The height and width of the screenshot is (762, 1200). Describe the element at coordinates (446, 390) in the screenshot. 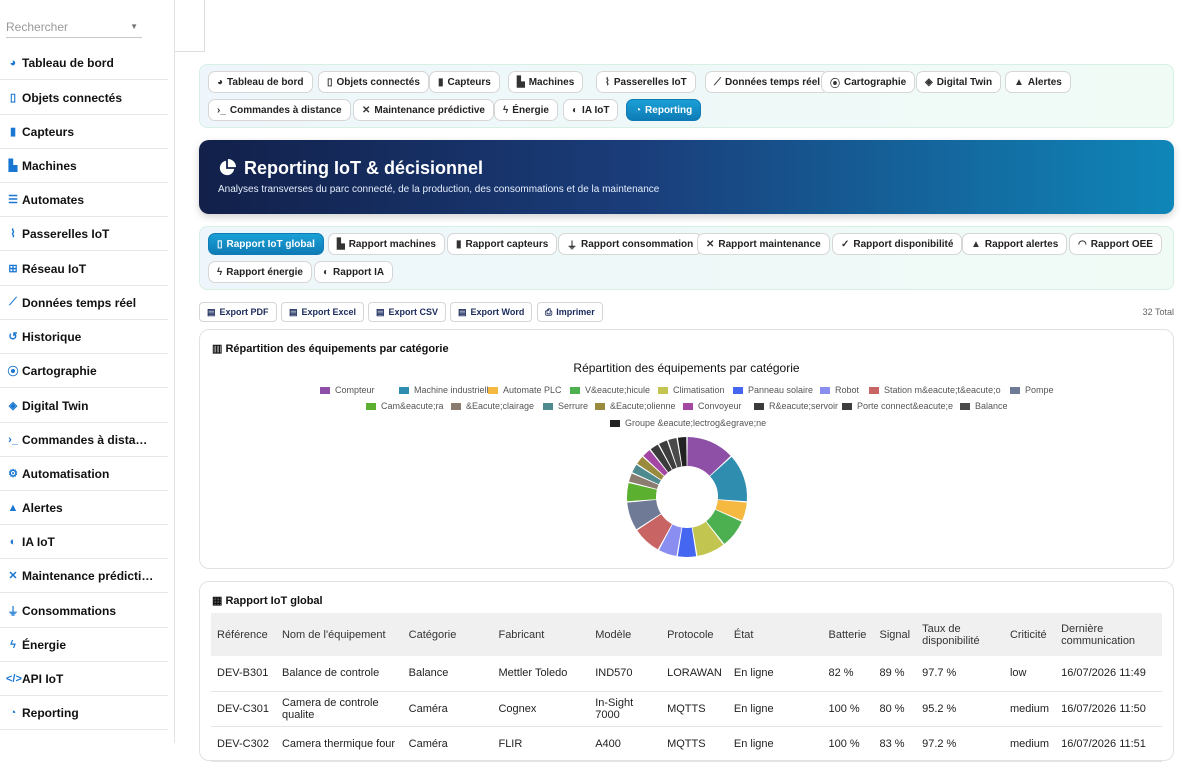

I see `legend-item: Machine industrielle` at that location.